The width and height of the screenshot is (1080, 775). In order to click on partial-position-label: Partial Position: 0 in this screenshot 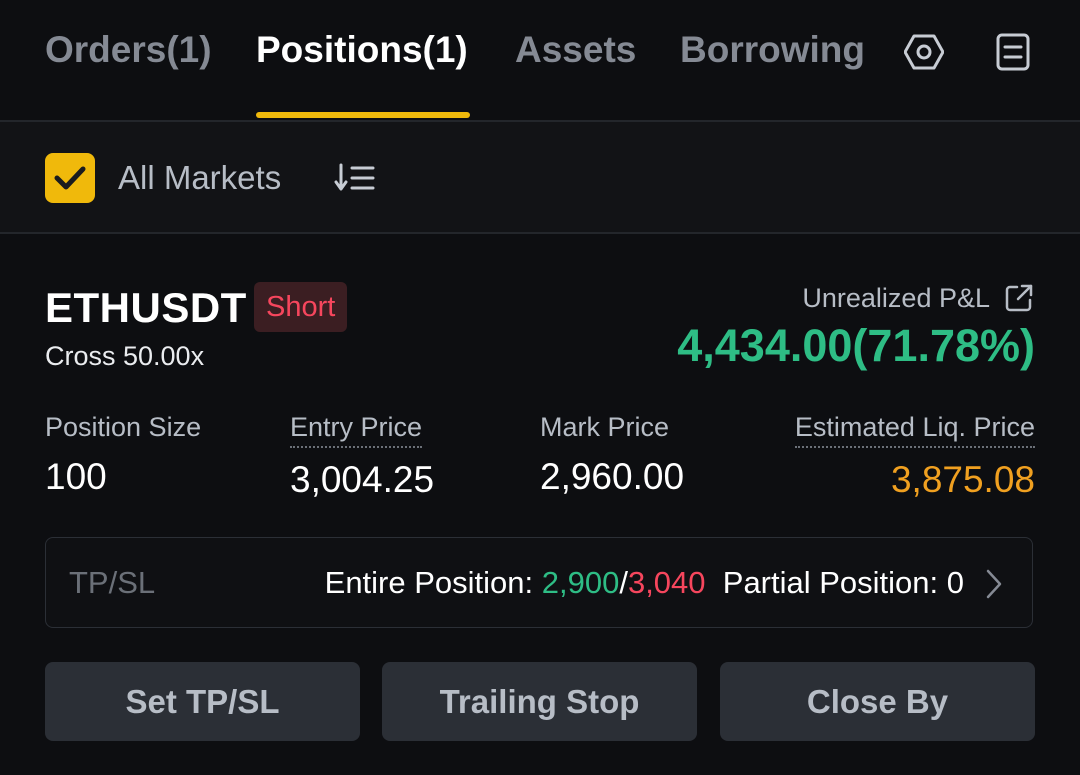, I will do `click(843, 582)`.